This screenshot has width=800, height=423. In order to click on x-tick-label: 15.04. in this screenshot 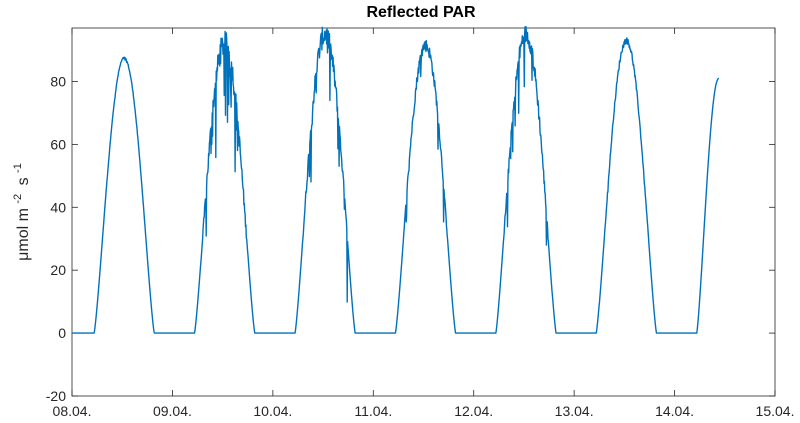, I will do `click(775, 411)`.